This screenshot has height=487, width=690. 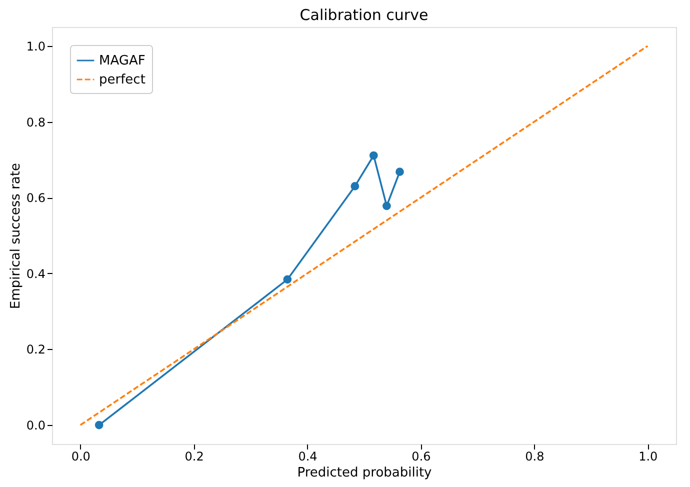 I want to click on y-tick-label: 1.0, so click(x=36, y=46).